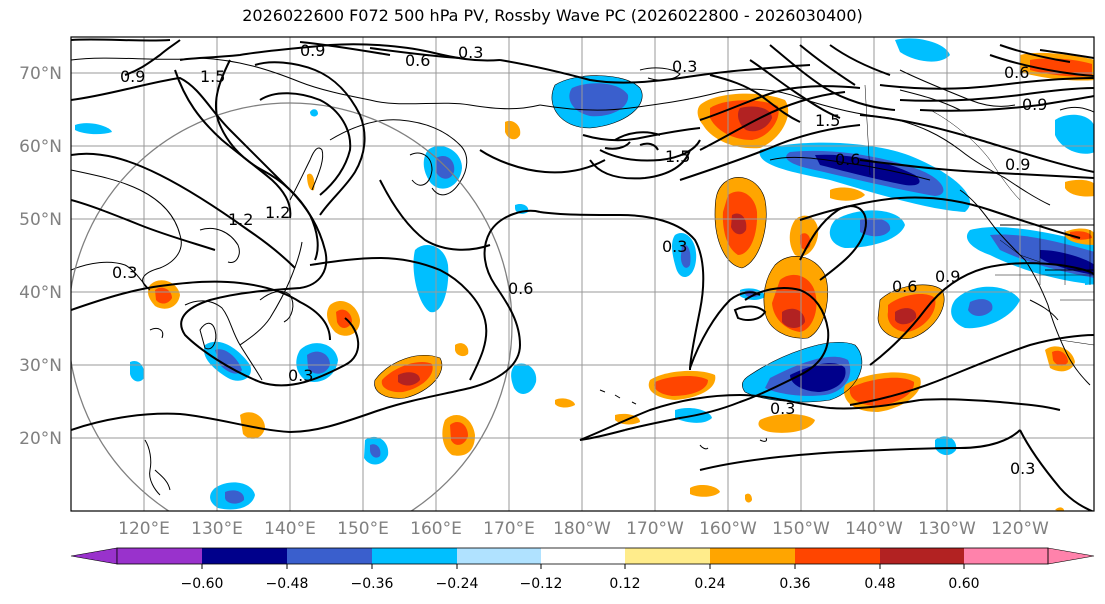 The width and height of the screenshot is (1105, 604). What do you see at coordinates (979, 215) in the screenshot?
I see `borders` at bounding box center [979, 215].